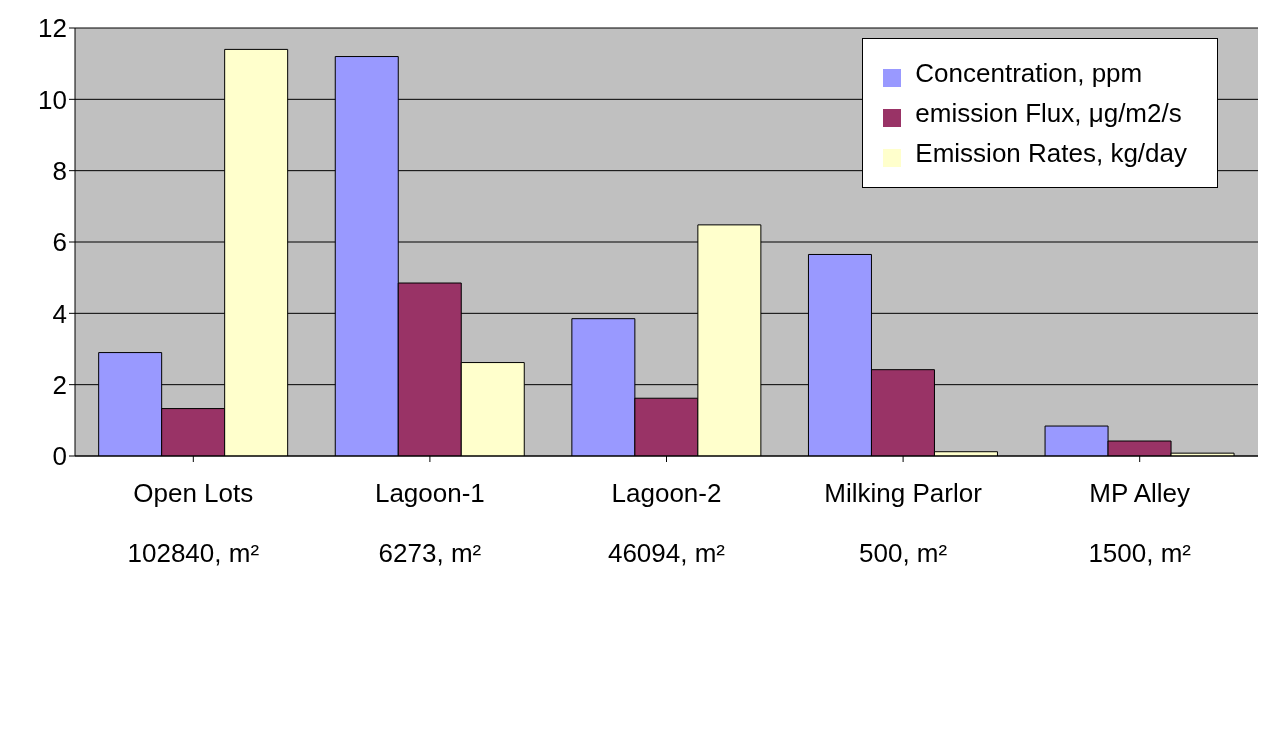  I want to click on legend-label: Concentration, ppm, so click(1029, 73).